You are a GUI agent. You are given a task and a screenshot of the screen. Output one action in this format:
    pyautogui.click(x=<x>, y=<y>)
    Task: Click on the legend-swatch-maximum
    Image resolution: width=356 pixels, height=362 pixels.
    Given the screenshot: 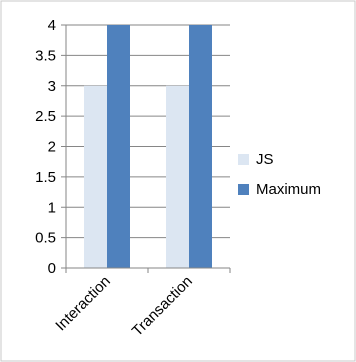 What is the action you would take?
    pyautogui.click(x=243, y=189)
    